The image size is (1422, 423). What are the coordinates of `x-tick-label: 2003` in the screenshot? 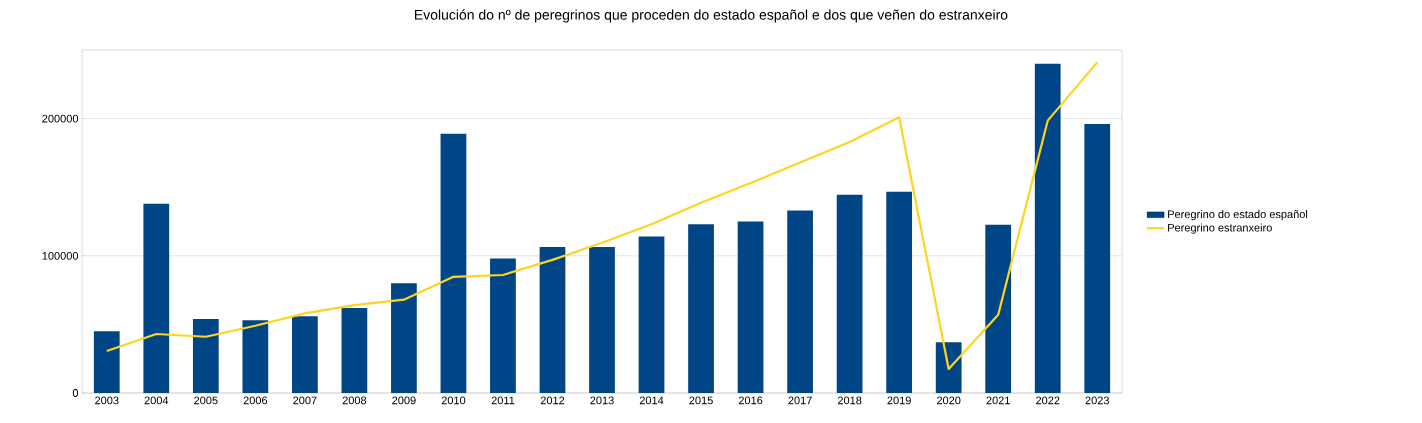 It's located at (107, 400).